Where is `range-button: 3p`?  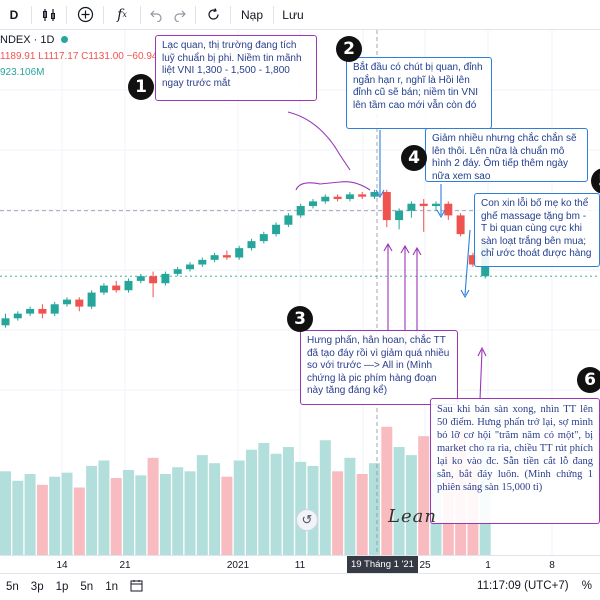 range-button: 3p is located at coordinates (37, 587).